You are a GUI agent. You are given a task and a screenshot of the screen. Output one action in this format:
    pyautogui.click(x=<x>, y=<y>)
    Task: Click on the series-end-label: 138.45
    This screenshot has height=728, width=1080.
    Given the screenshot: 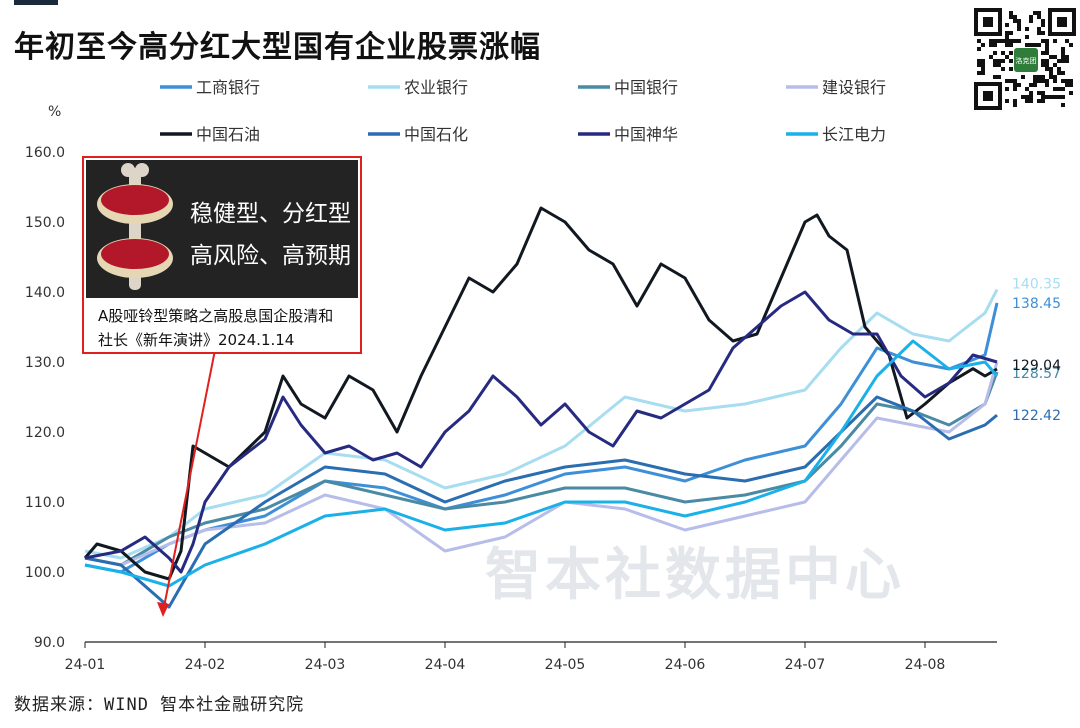 What is the action you would take?
    pyautogui.click(x=1036, y=304)
    